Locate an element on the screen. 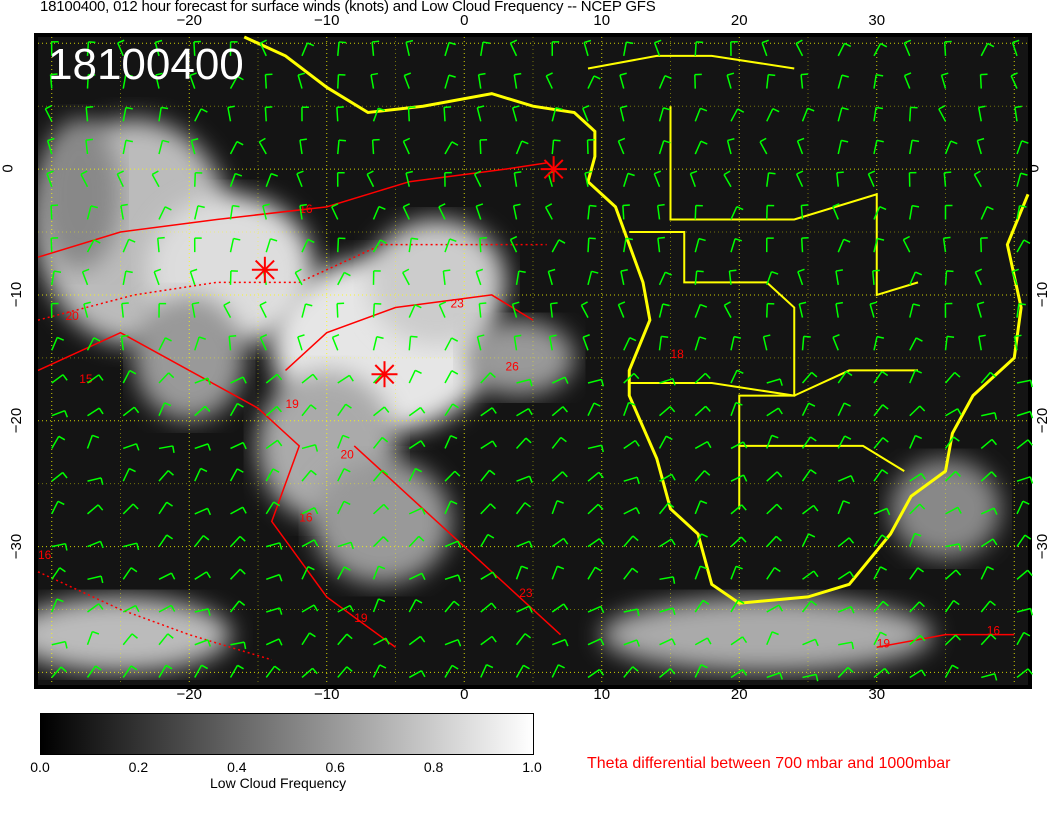 This screenshot has width=1056, height=816. top-lon-tick: −20 is located at coordinates (189, 20).